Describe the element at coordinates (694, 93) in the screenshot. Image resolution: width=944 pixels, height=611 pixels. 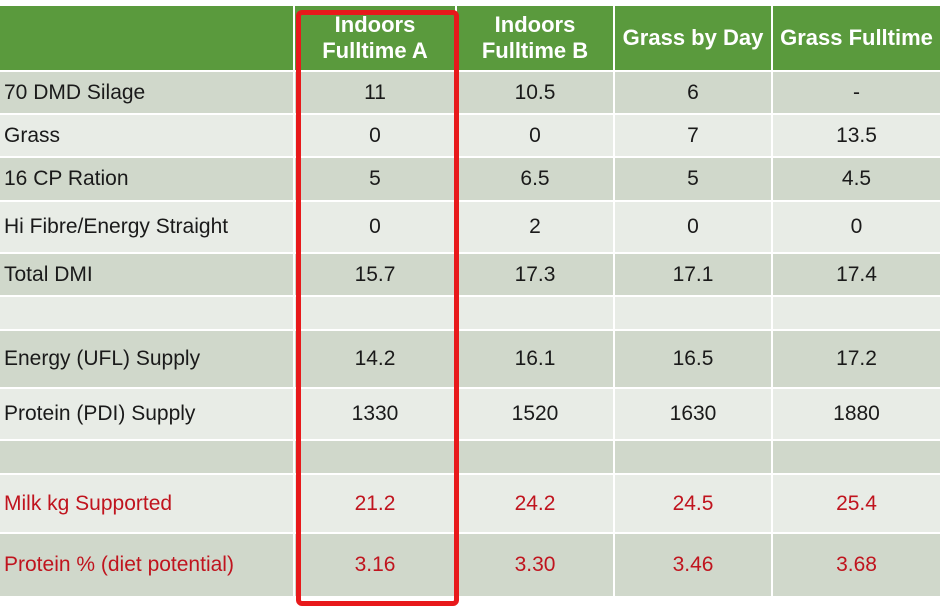
I see `table-cell: 6` at that location.